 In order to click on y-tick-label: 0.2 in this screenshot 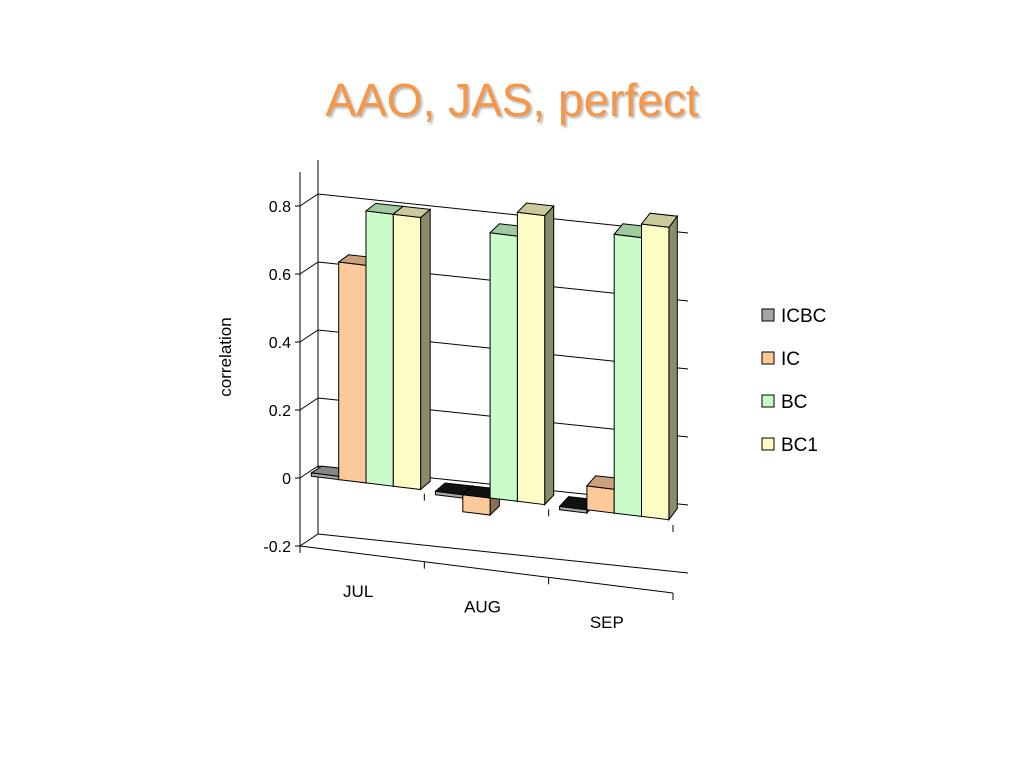, I will do `click(280, 411)`.